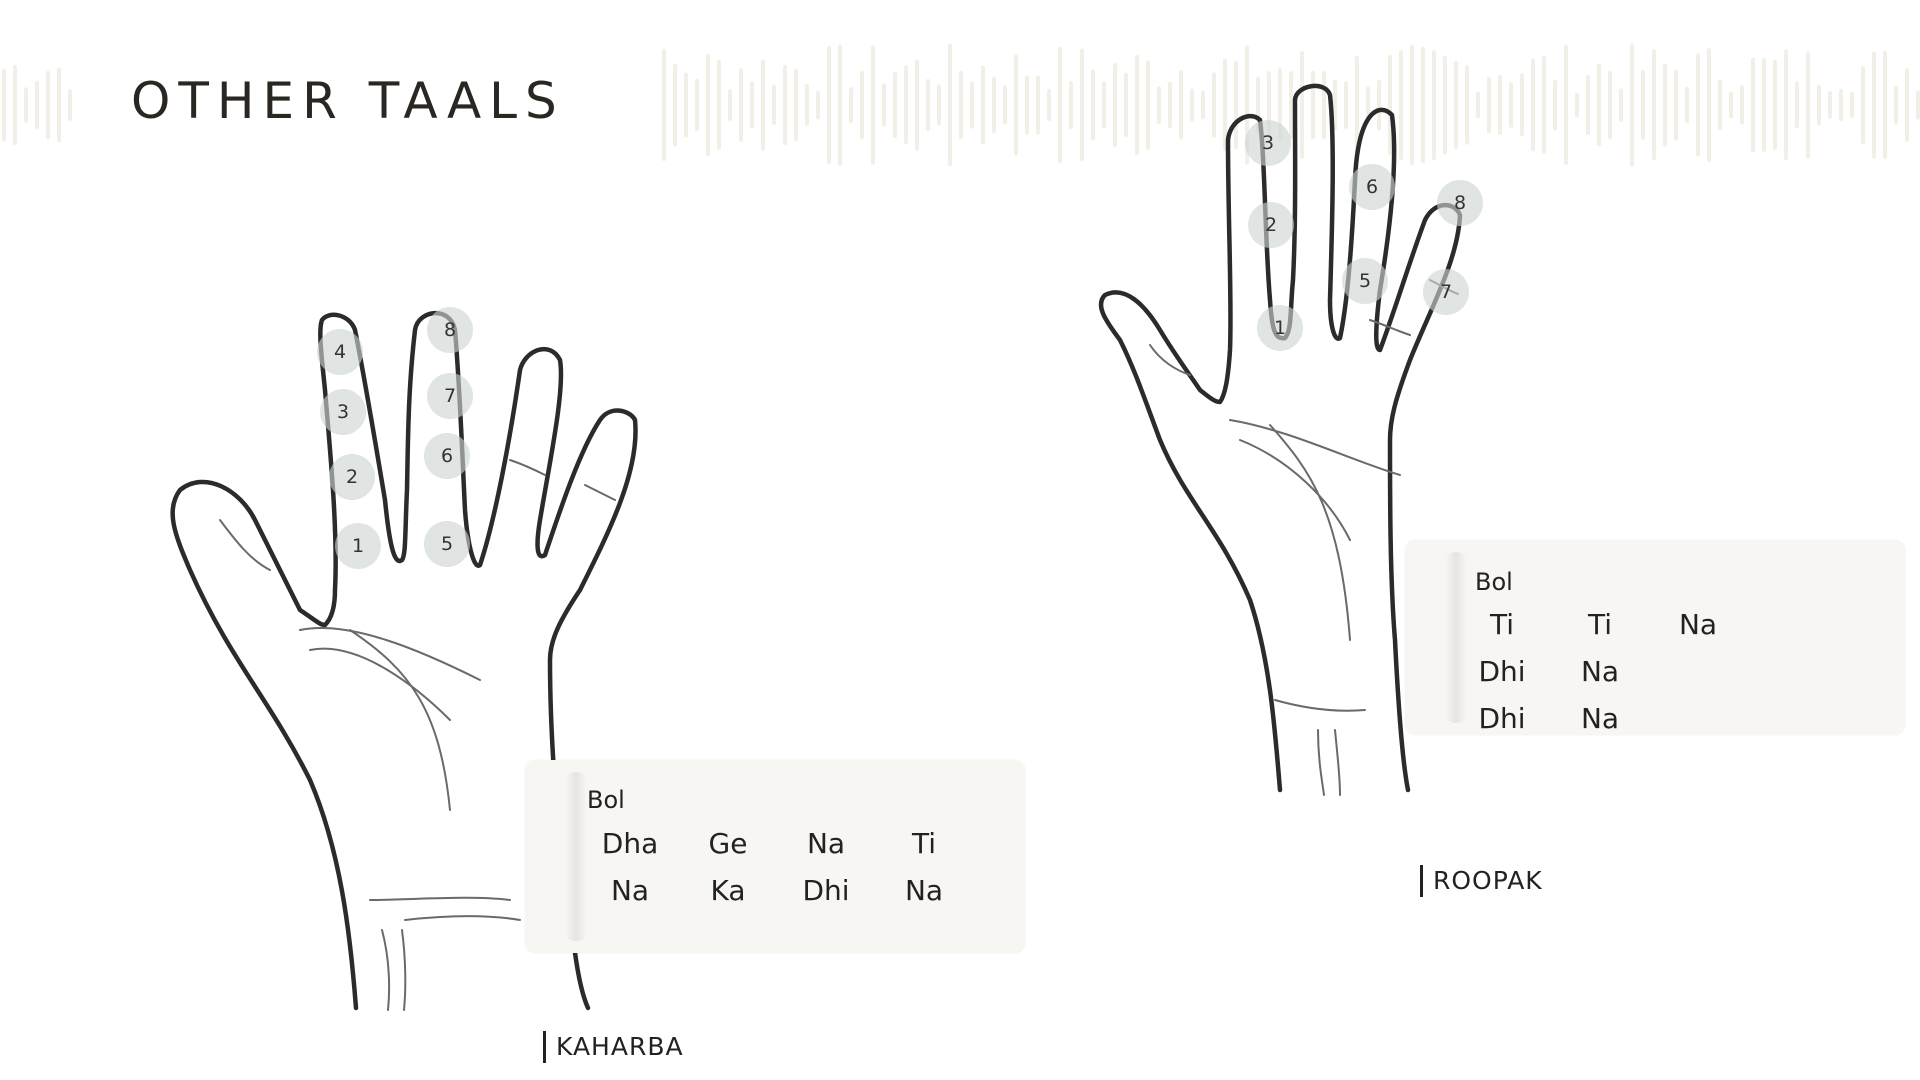 This screenshot has width=1920, height=1080. What do you see at coordinates (340, 352) in the screenshot?
I see `finger-count-4: 4` at bounding box center [340, 352].